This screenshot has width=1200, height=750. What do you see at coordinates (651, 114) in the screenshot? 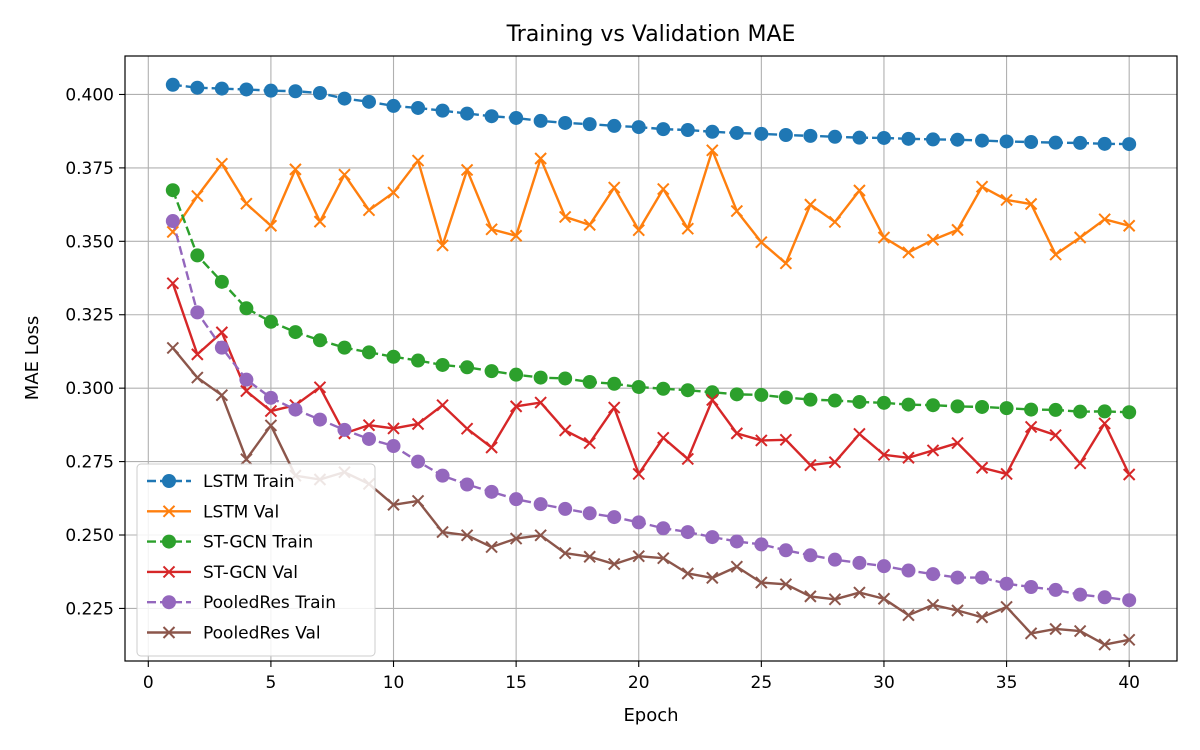
I see `series-lstm-train` at bounding box center [651, 114].